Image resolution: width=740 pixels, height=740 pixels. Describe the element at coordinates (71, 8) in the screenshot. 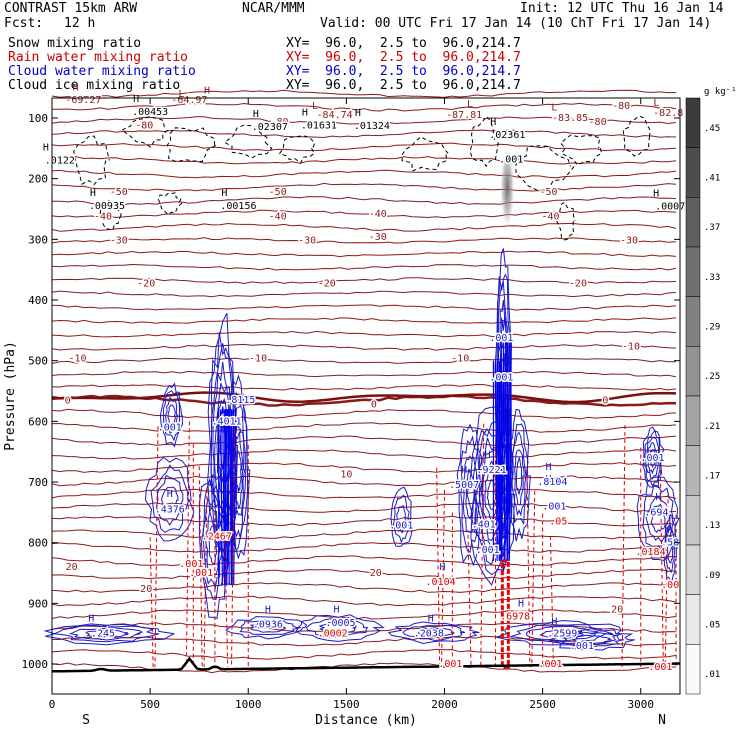

I see `model-title: CONTRAST 15km ARW` at that location.